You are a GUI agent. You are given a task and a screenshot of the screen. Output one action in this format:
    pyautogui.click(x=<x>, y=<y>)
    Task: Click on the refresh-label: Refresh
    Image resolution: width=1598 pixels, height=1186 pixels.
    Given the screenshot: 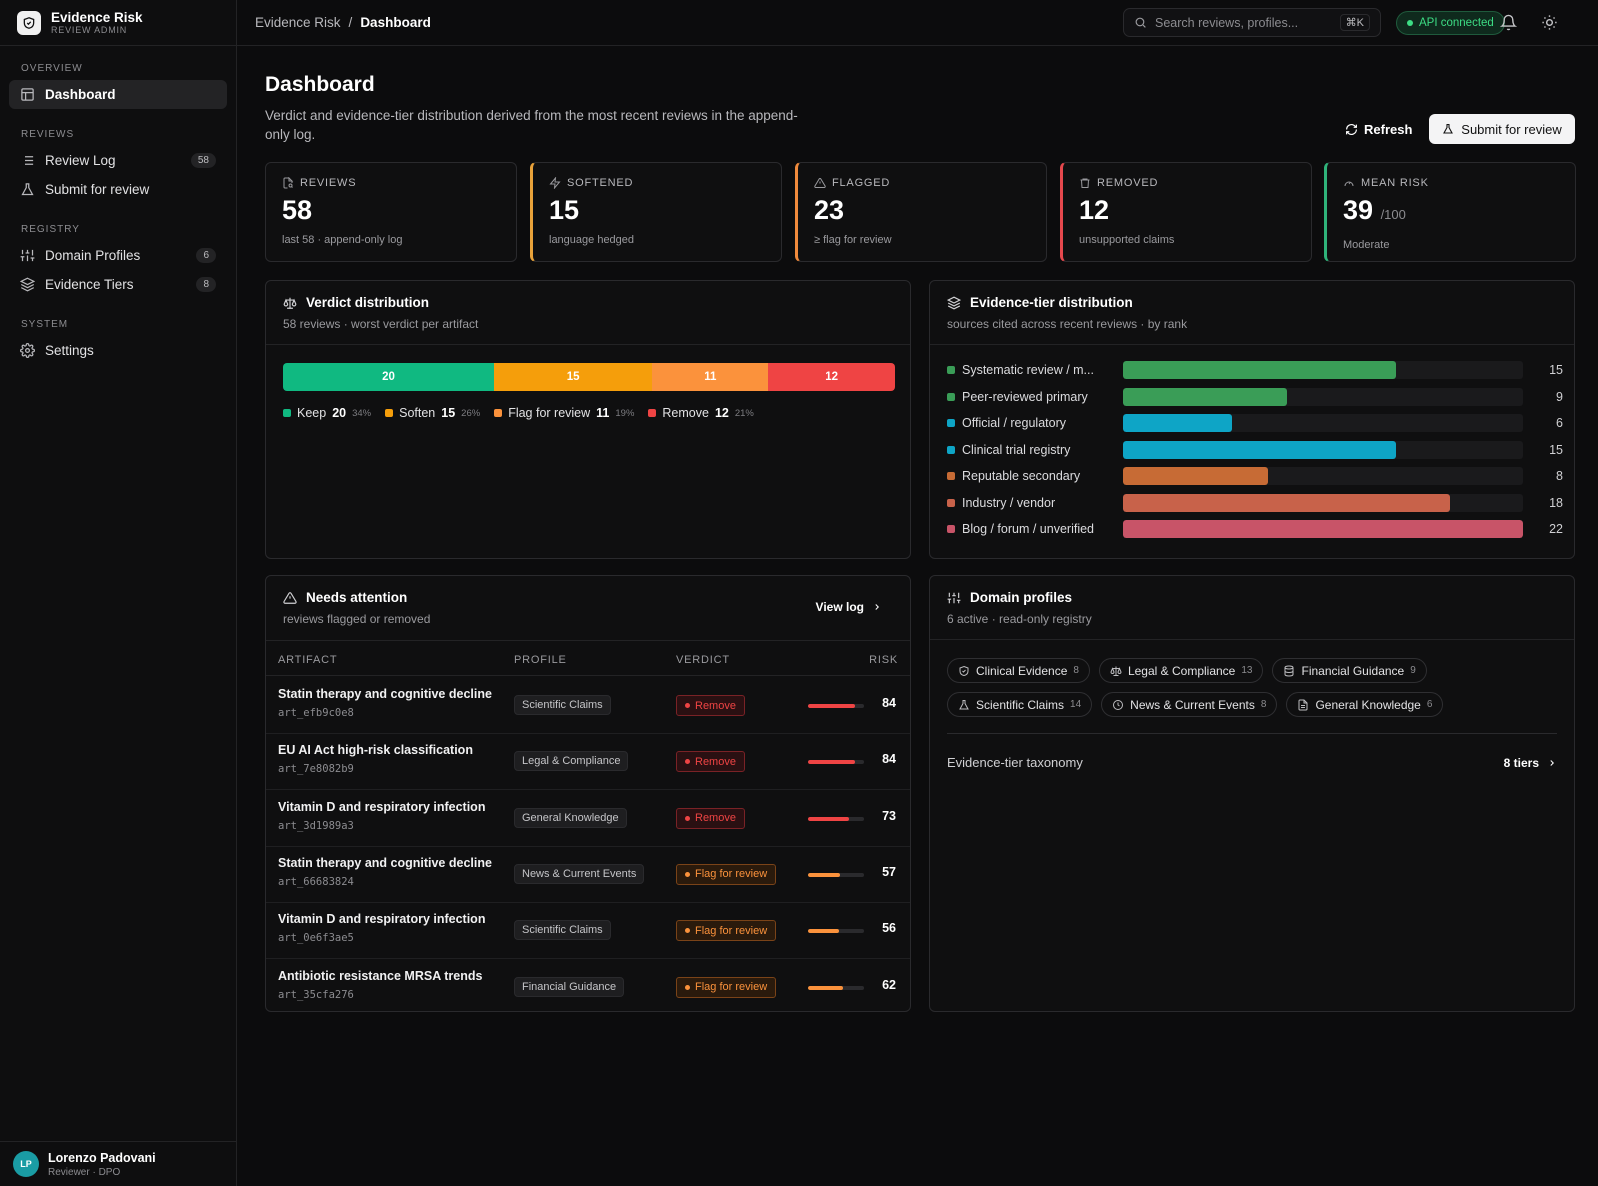 What is the action you would take?
    pyautogui.click(x=1388, y=129)
    